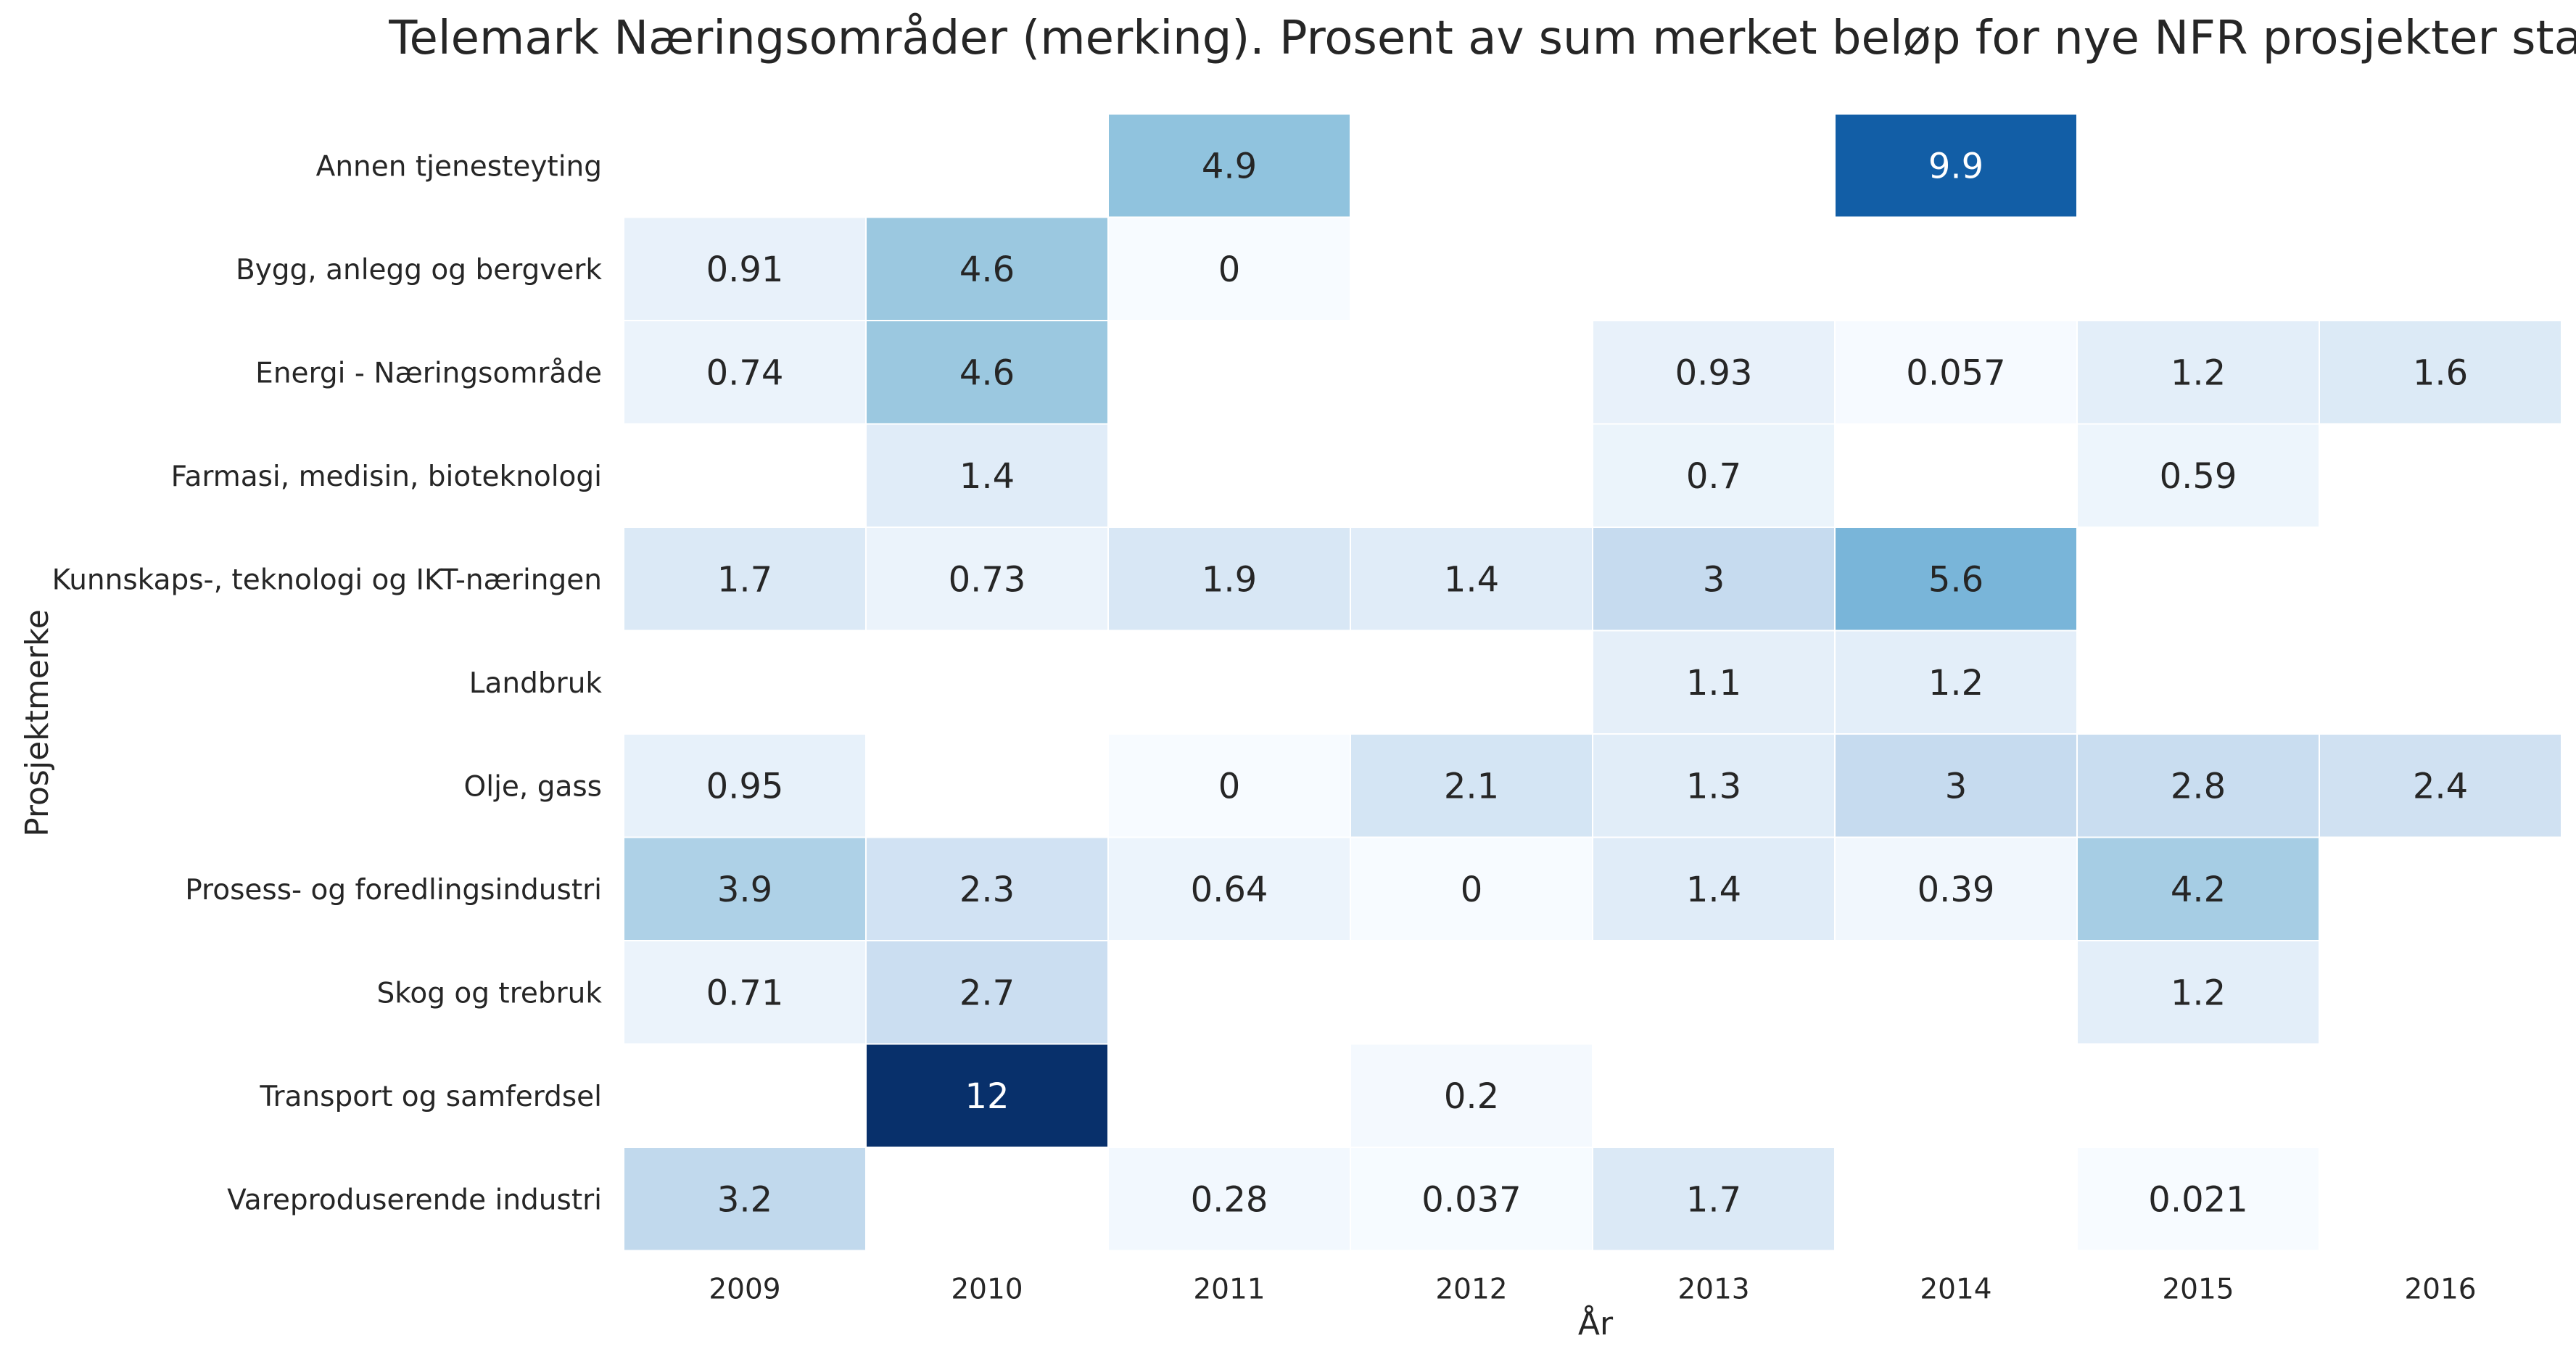 The image size is (2576, 1362). I want to click on cell-value-label: 4.2, so click(2198, 890).